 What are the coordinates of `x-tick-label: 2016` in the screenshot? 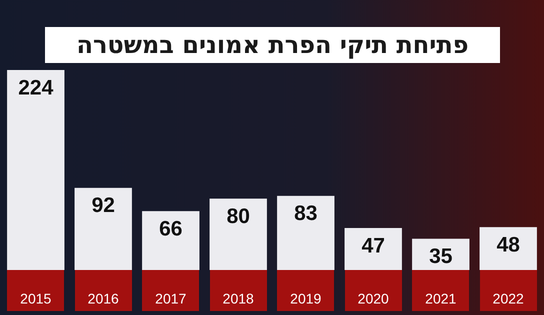 It's located at (104, 298).